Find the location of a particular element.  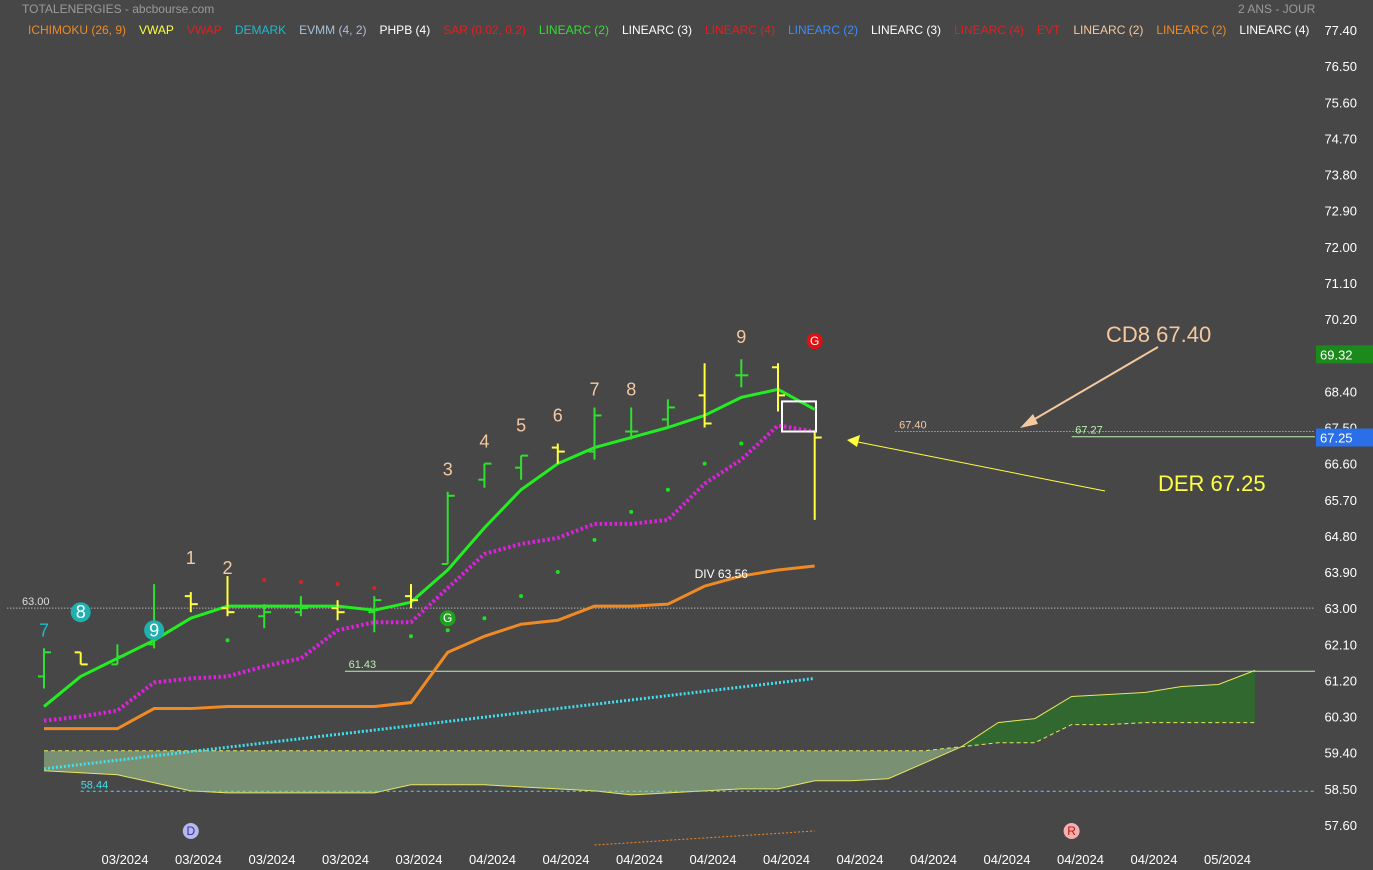

y-axis-tick-label: 72.90 is located at coordinates (1340, 211).